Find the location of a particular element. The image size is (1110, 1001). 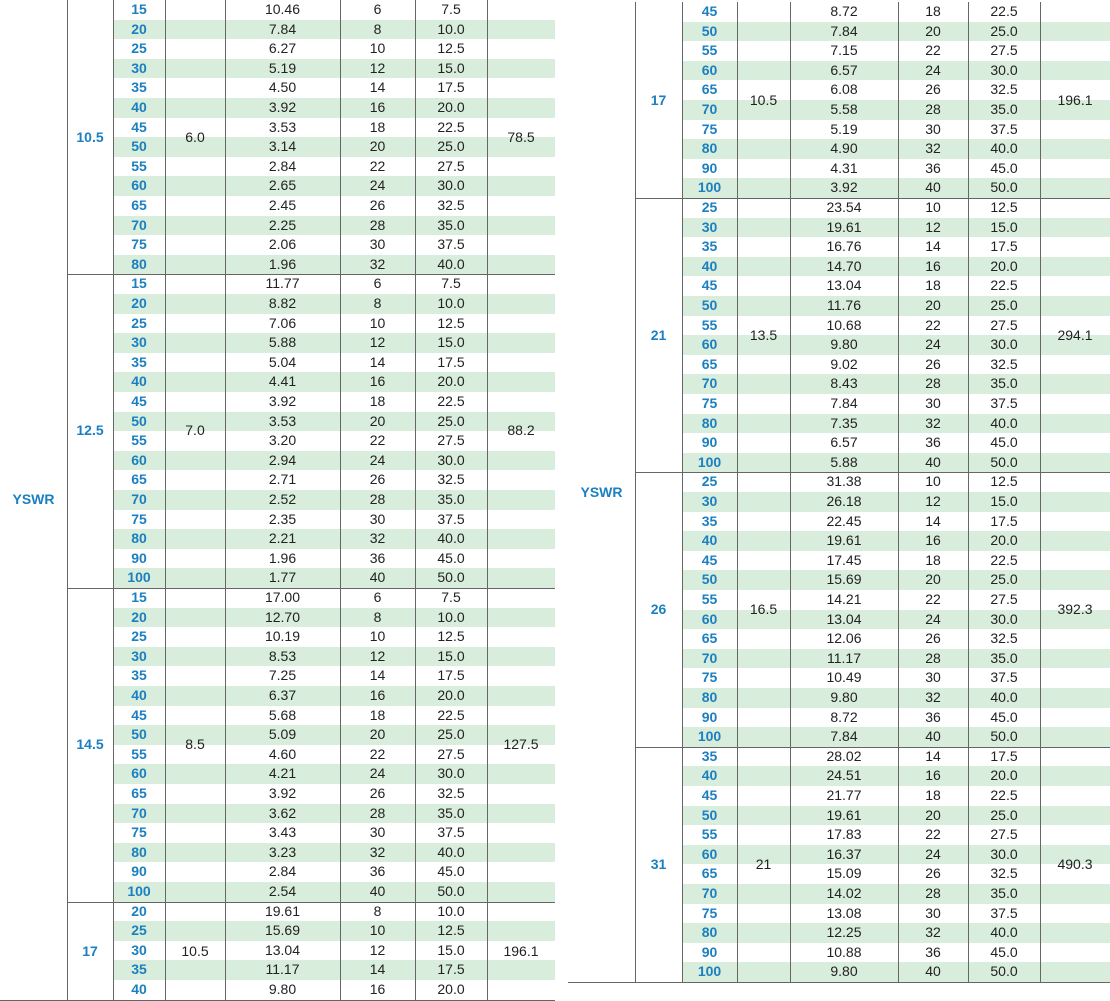

cell-value: 5.68 is located at coordinates (282, 714).